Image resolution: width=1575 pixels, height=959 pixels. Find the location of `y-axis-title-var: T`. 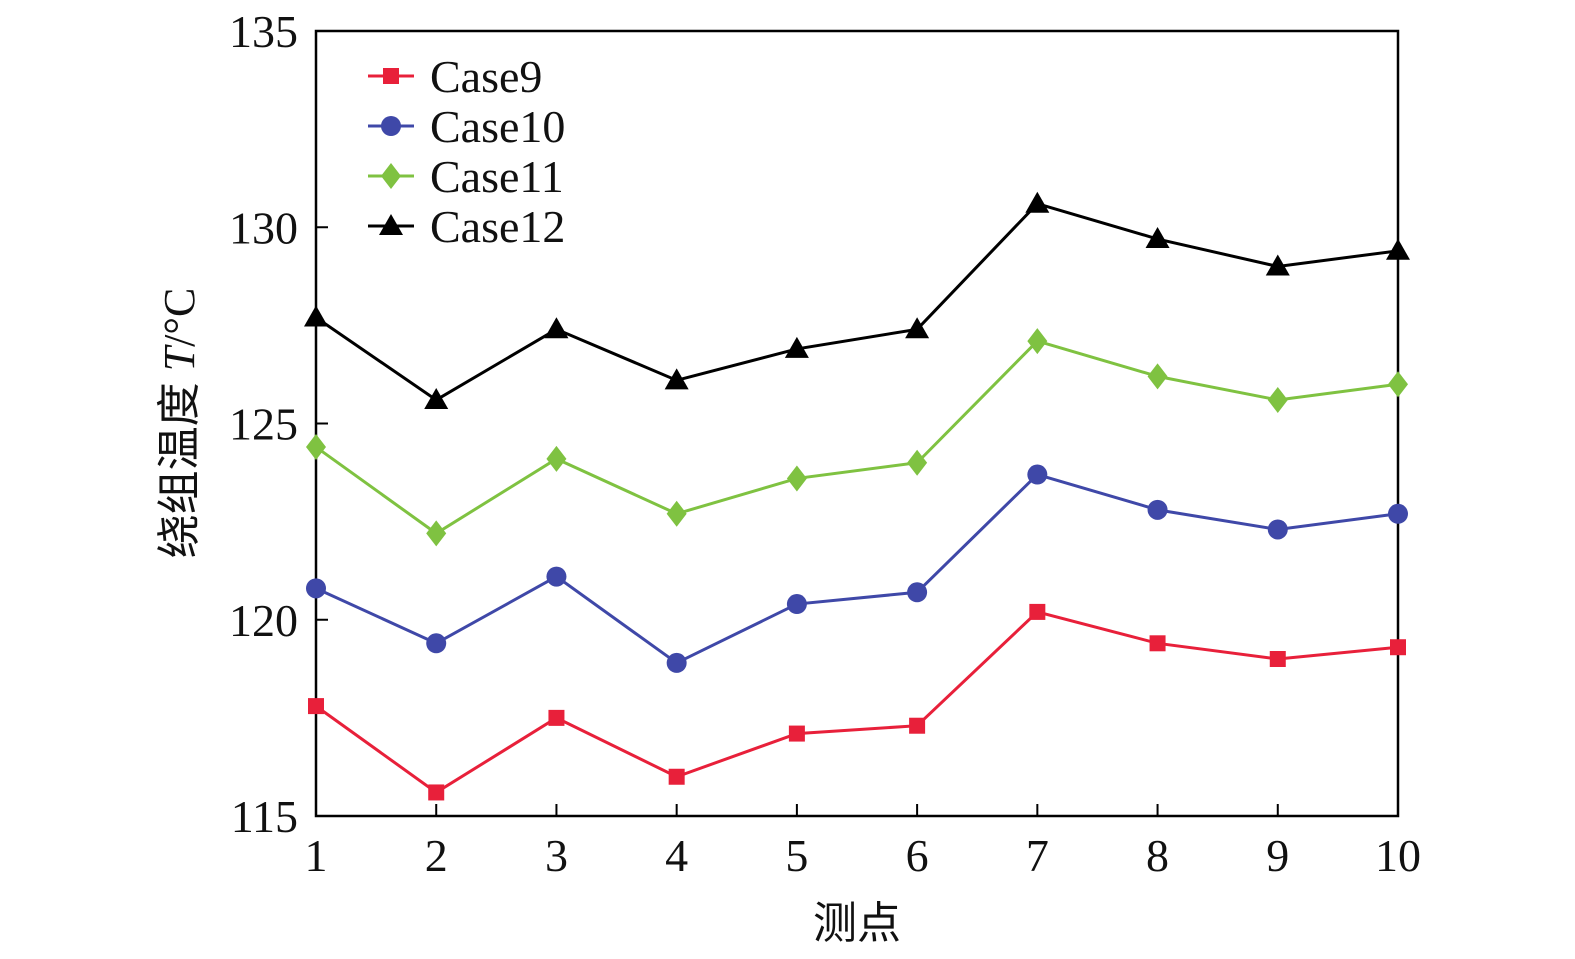

y-axis-title-var: T is located at coordinates (179, 357).